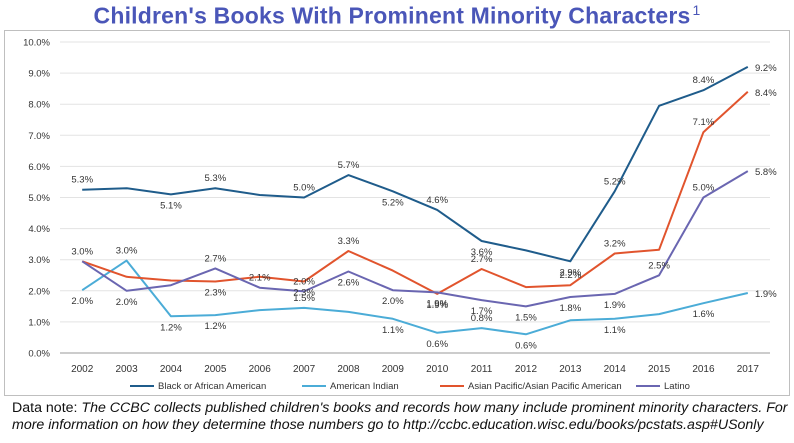 Image resolution: width=794 pixels, height=443 pixels. What do you see at coordinates (482, 369) in the screenshot?
I see `x-tick-label: 2011` at bounding box center [482, 369].